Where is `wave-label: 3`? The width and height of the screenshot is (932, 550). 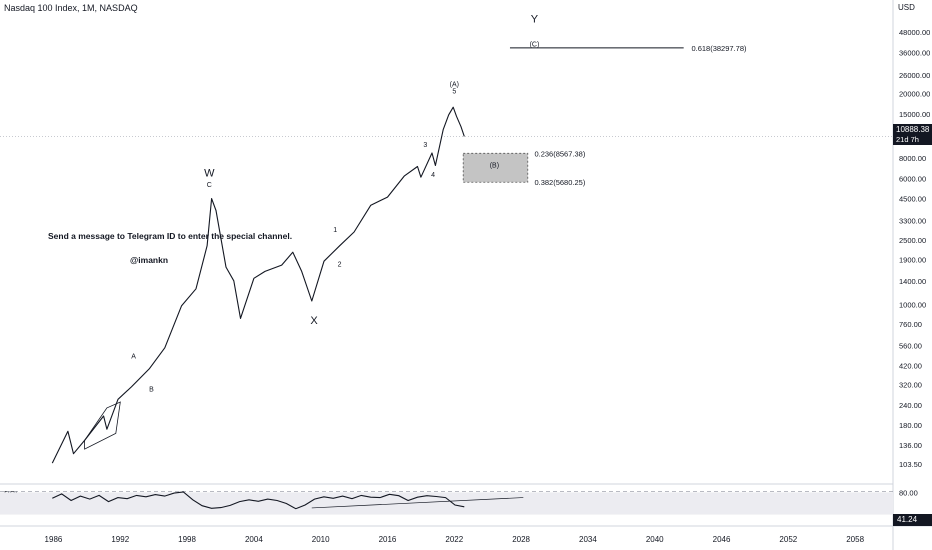
wave-label: 3 is located at coordinates (425, 145).